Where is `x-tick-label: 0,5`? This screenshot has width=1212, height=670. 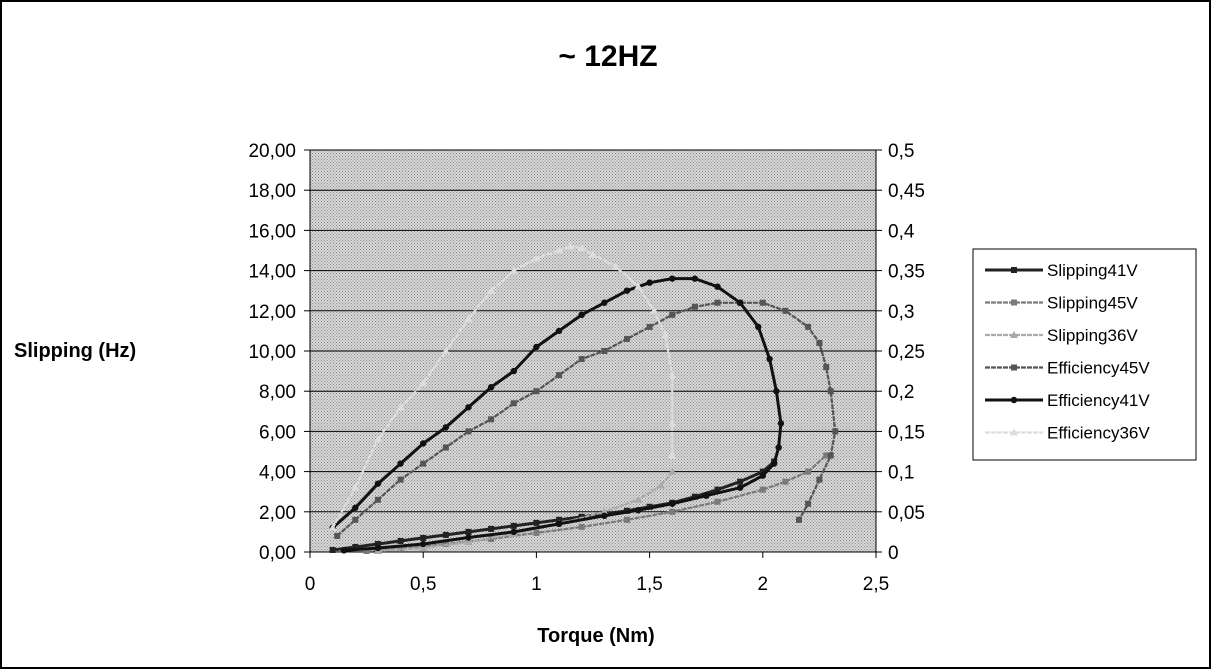
x-tick-label: 0,5 is located at coordinates (423, 584).